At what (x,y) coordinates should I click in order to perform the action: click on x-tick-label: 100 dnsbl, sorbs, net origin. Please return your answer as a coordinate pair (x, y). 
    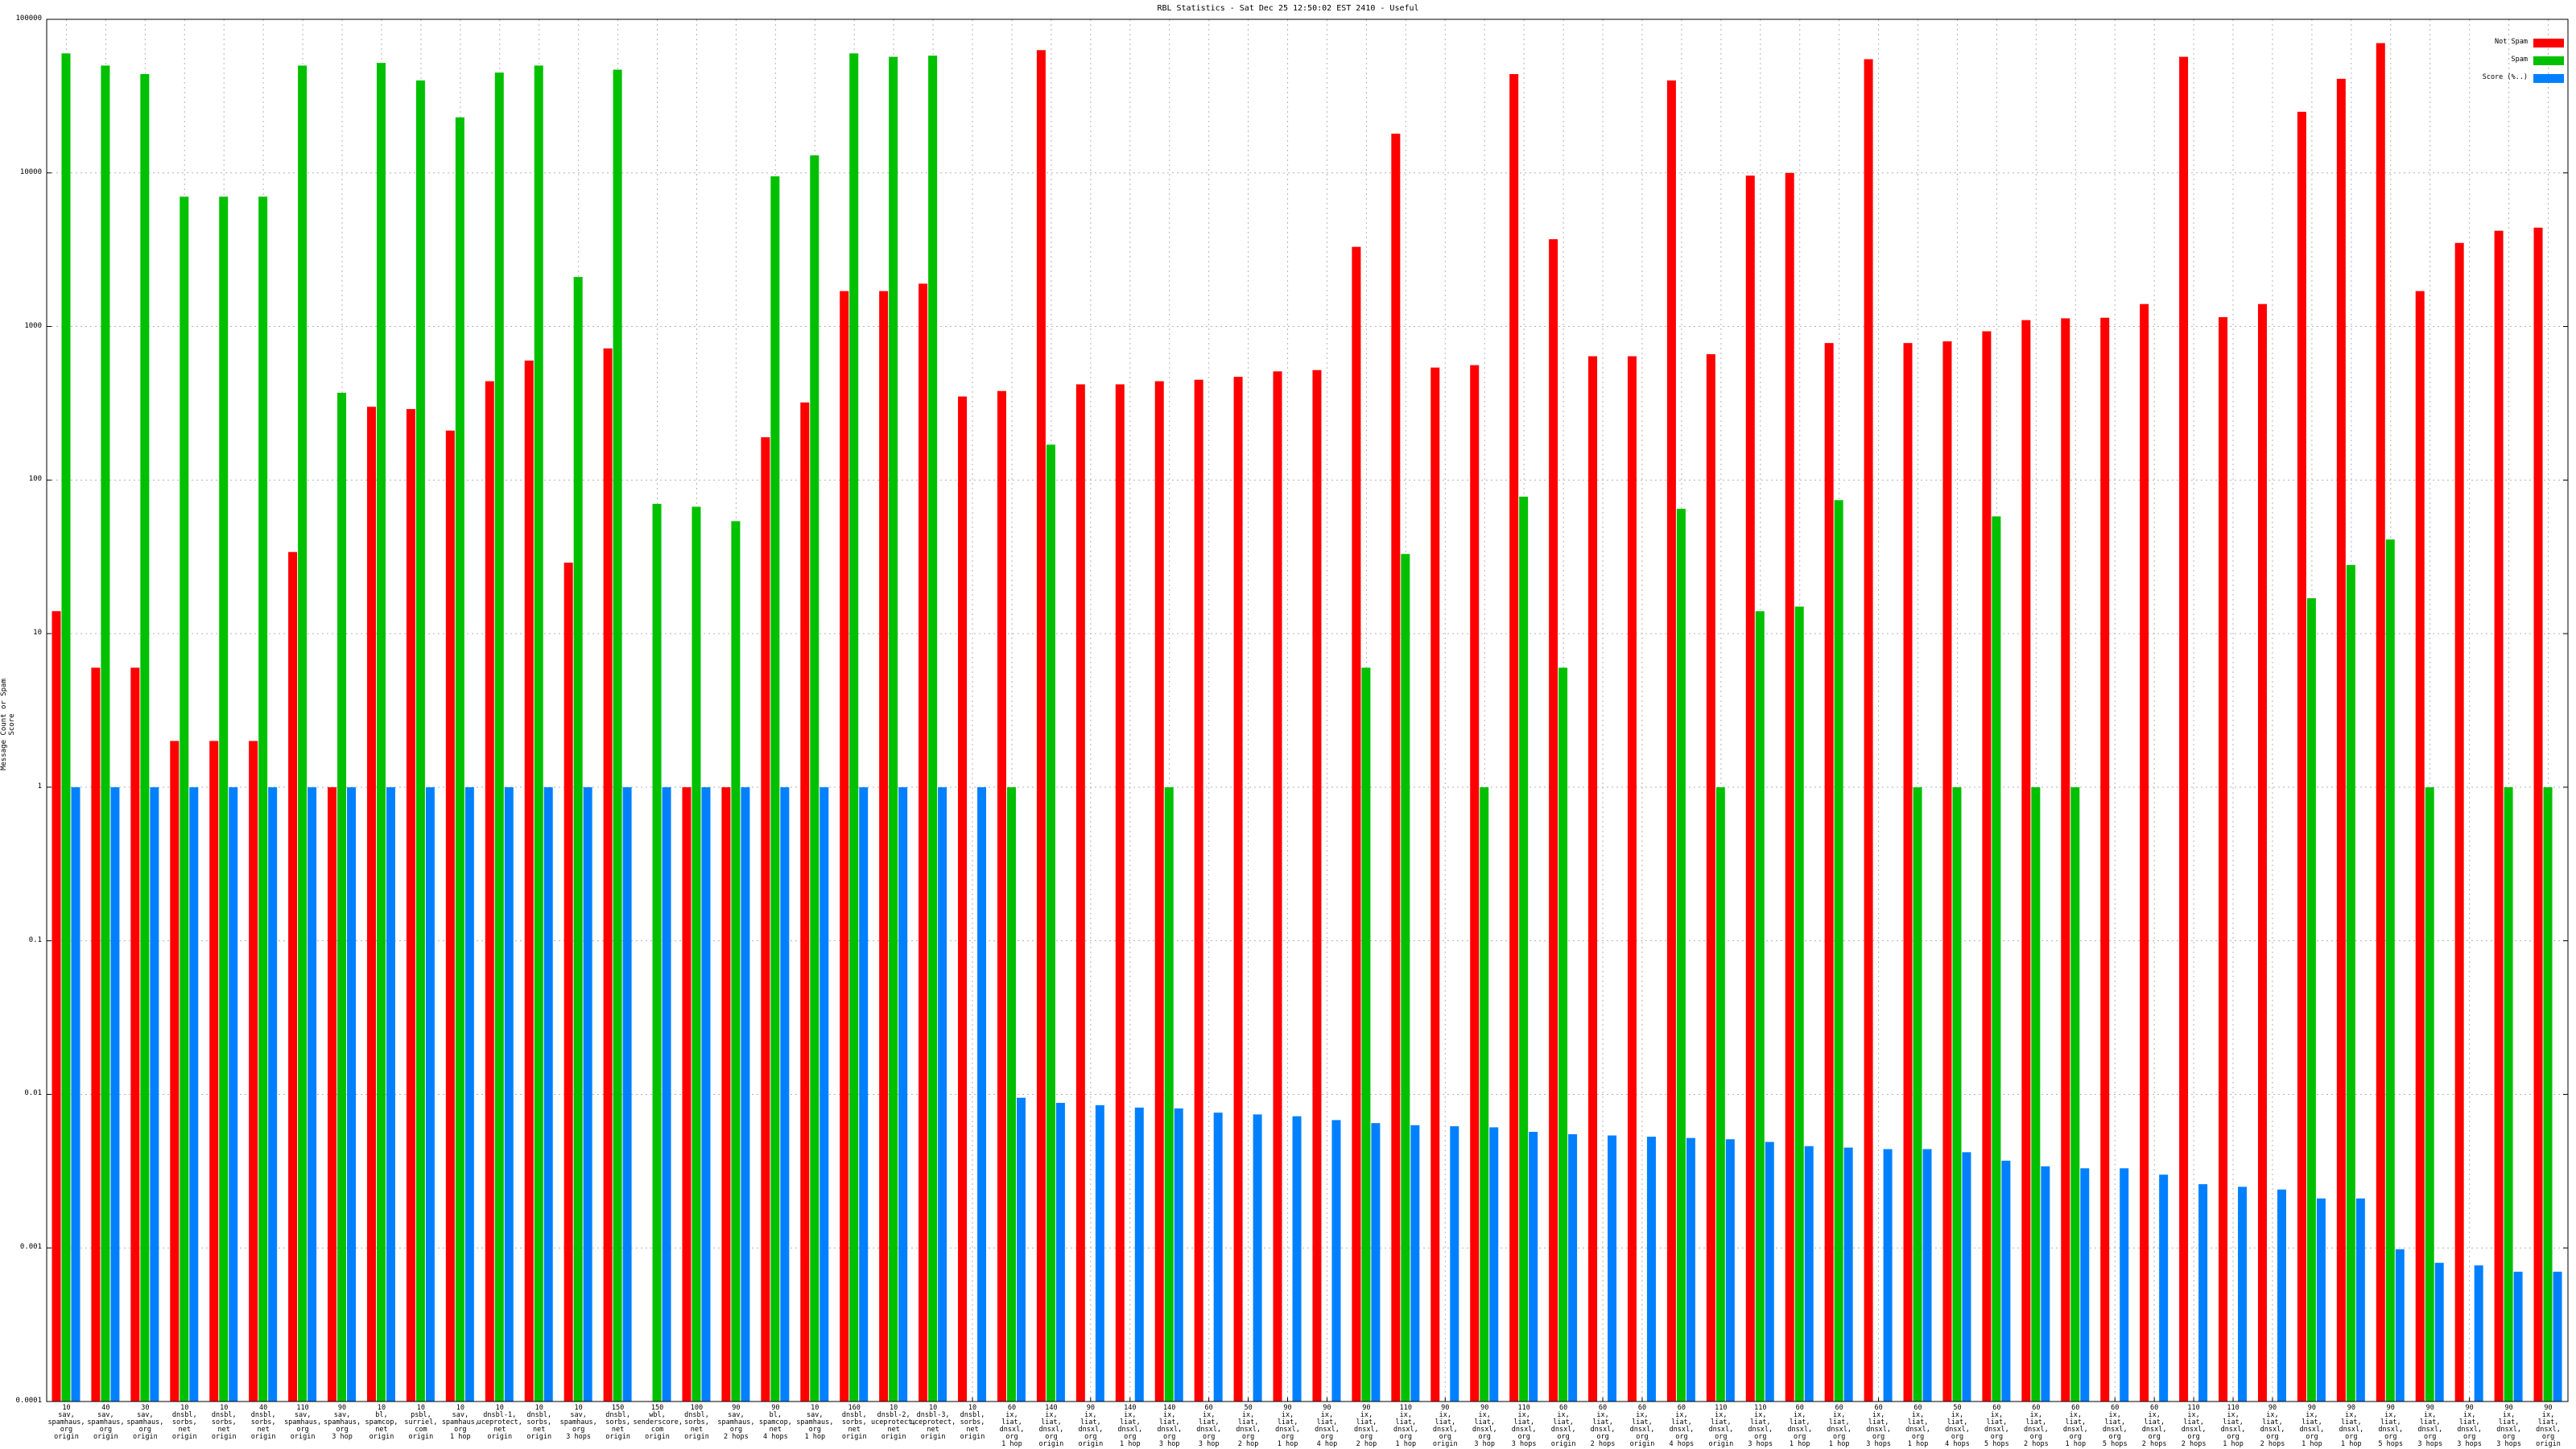
    Looking at the image, I should click on (696, 1422).